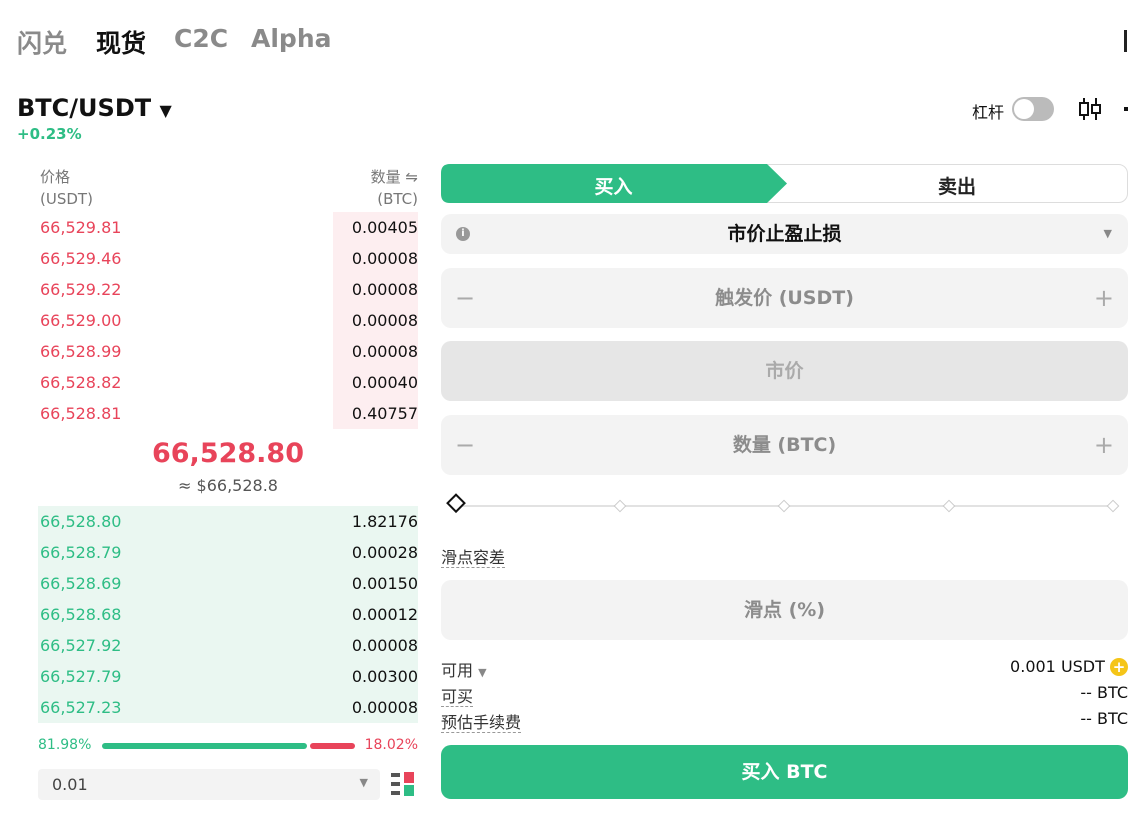 This screenshot has width=1128, height=836. Describe the element at coordinates (784, 506) in the screenshot. I see `amount-slider` at that location.